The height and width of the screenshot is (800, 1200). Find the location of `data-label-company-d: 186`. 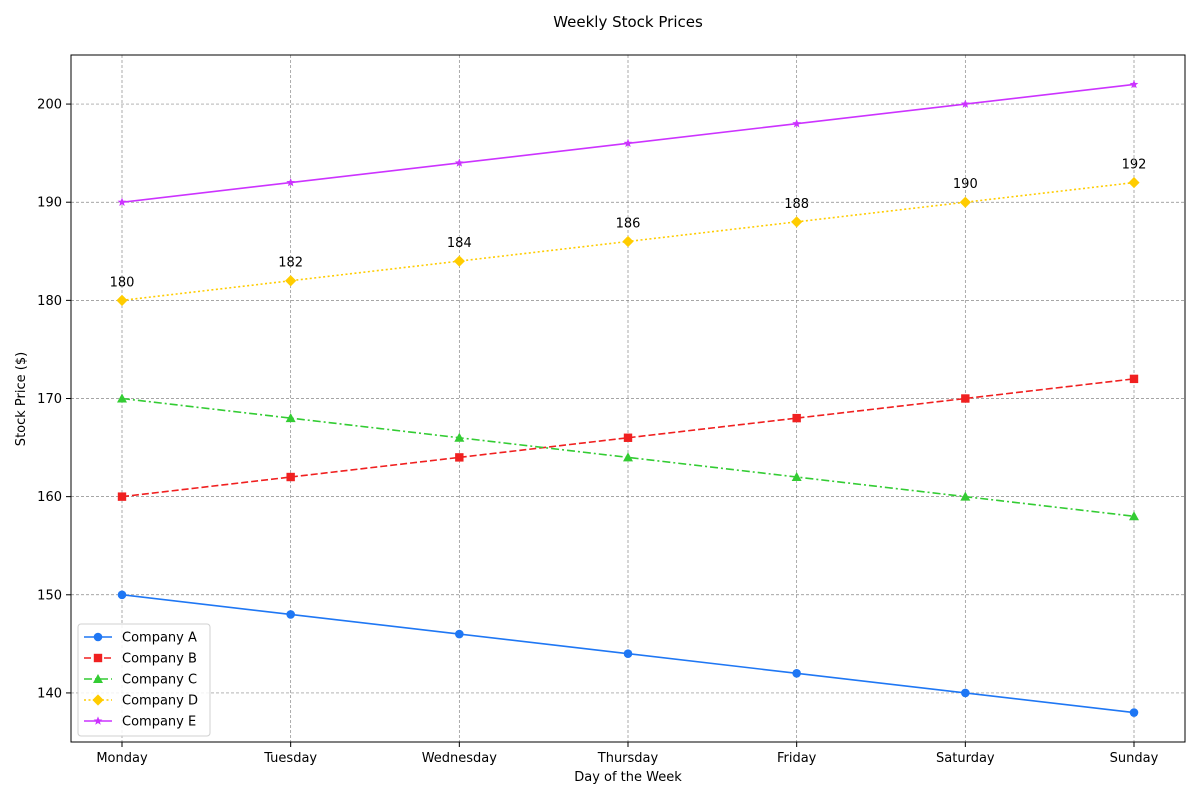

data-label-company-d: 186 is located at coordinates (628, 223).